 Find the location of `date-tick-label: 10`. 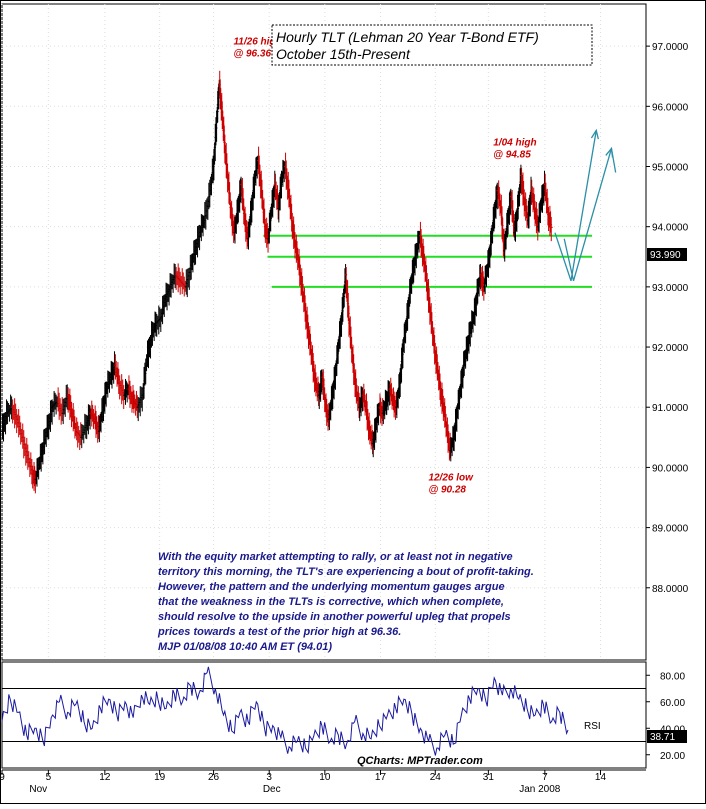

date-tick-label: 10 is located at coordinates (325, 777).